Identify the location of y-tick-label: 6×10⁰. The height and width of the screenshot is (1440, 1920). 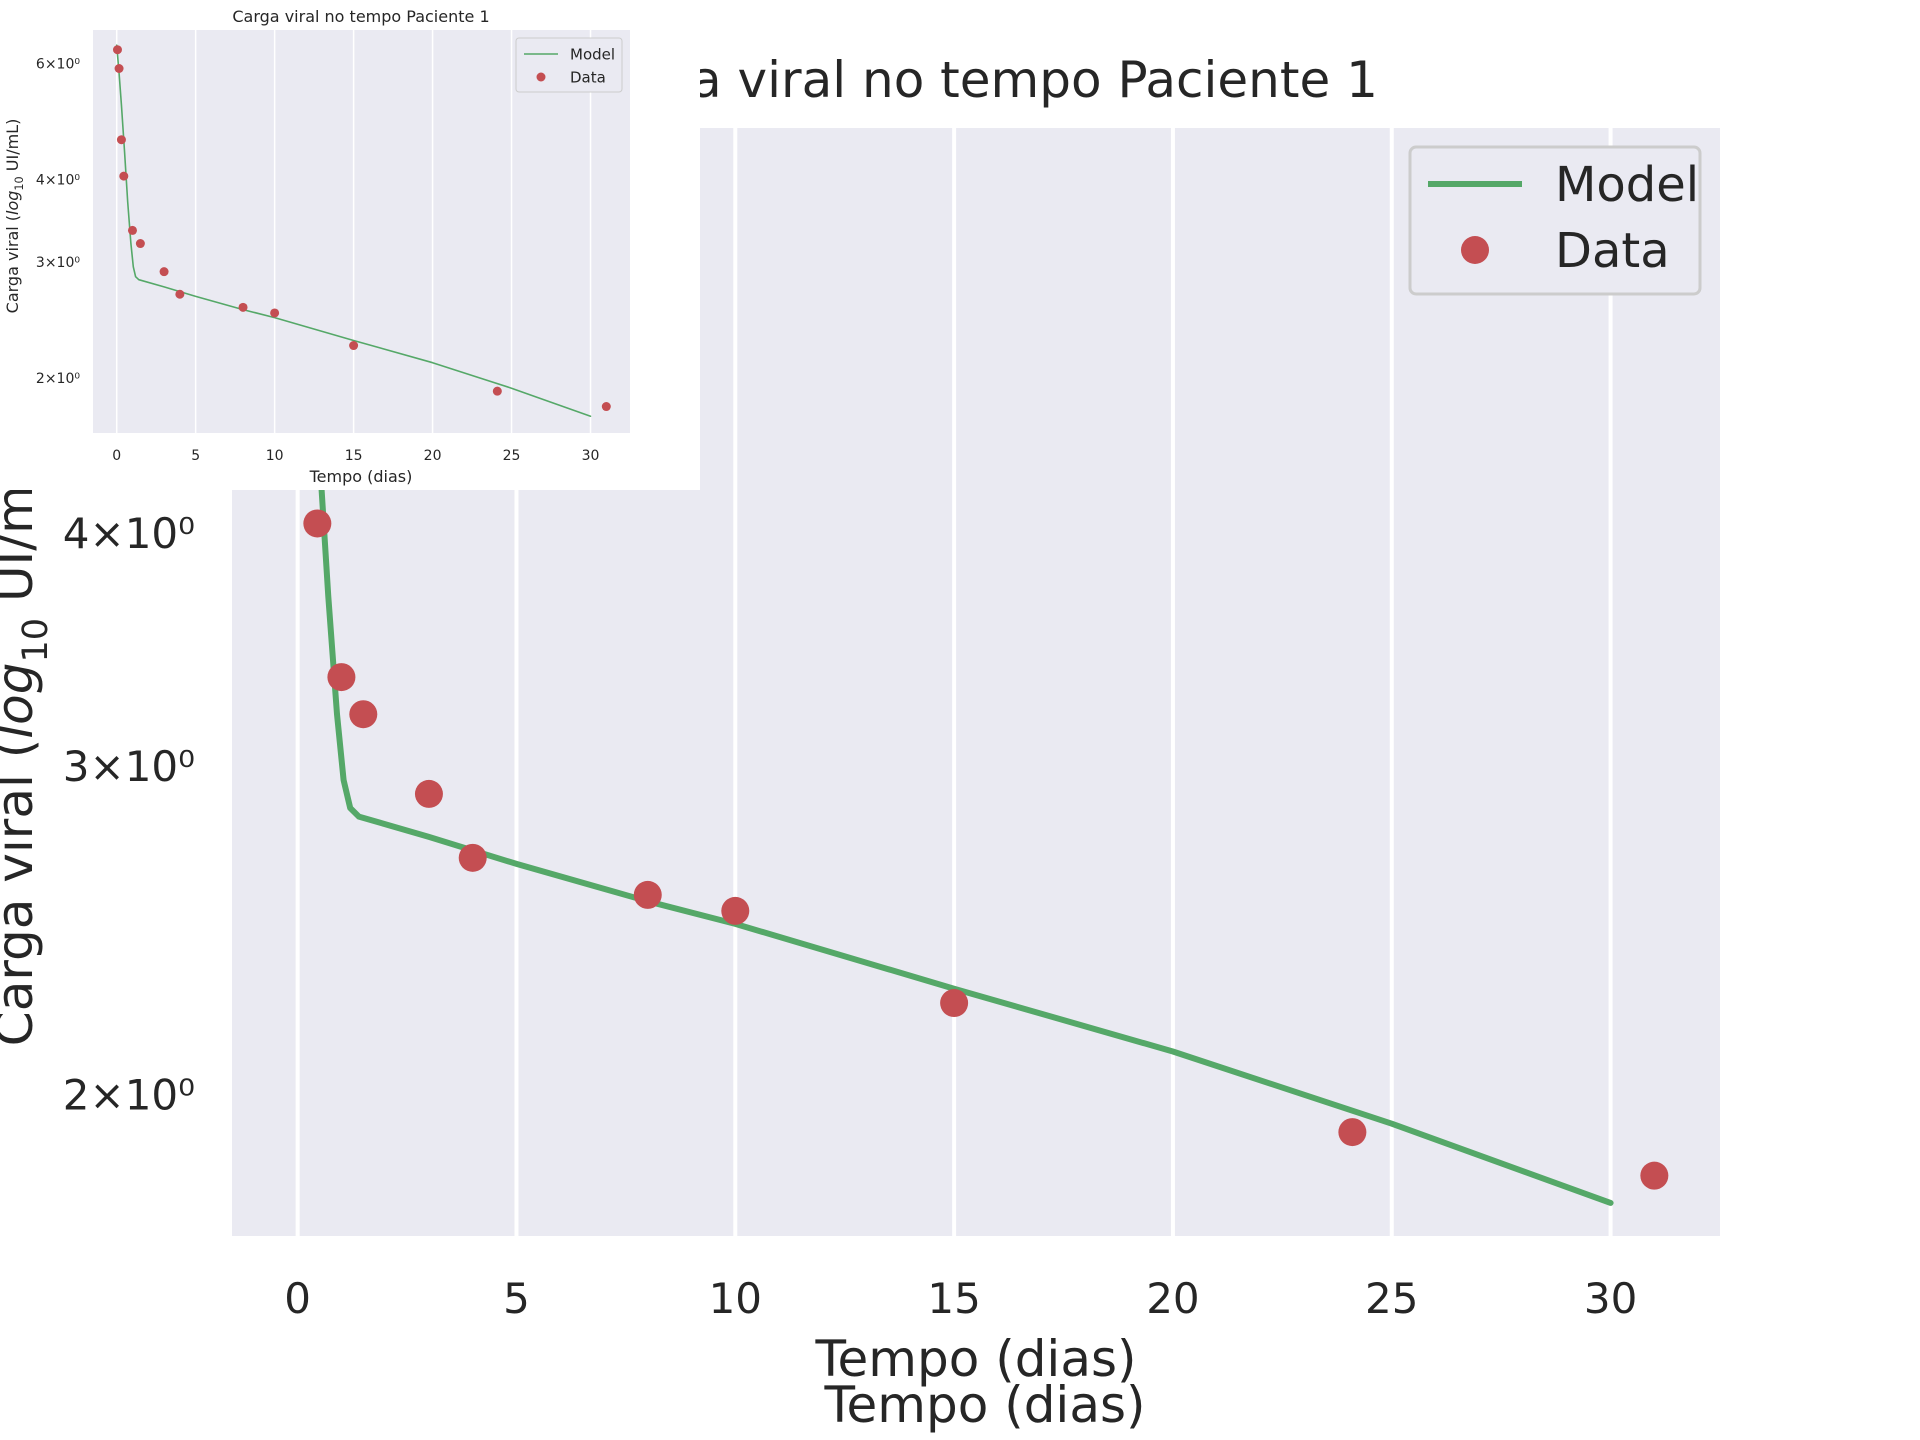
(58, 65).